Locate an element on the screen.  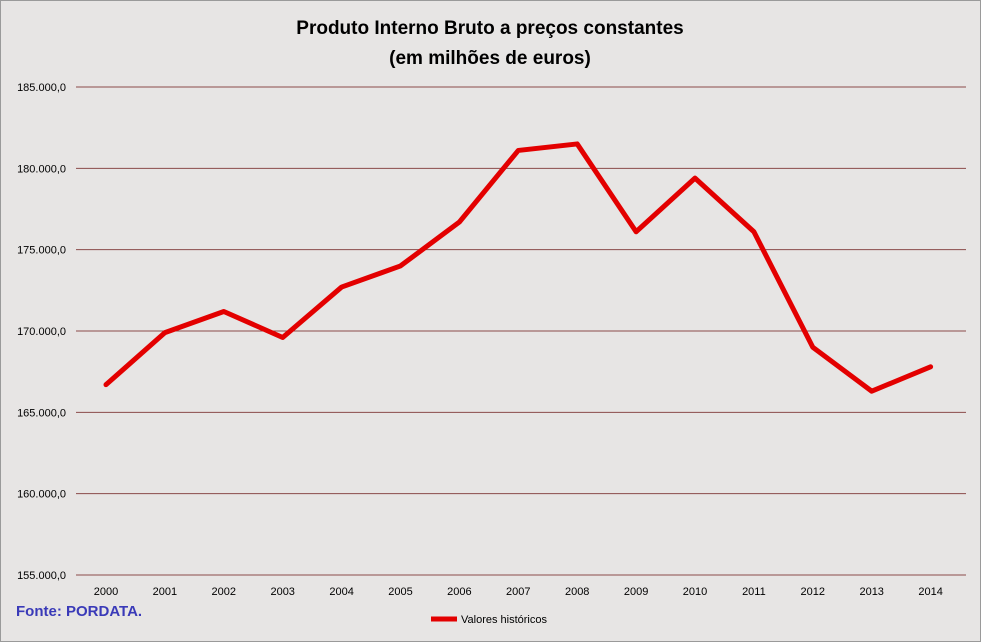
y-tick-label: 180.000,0 is located at coordinates (41, 169).